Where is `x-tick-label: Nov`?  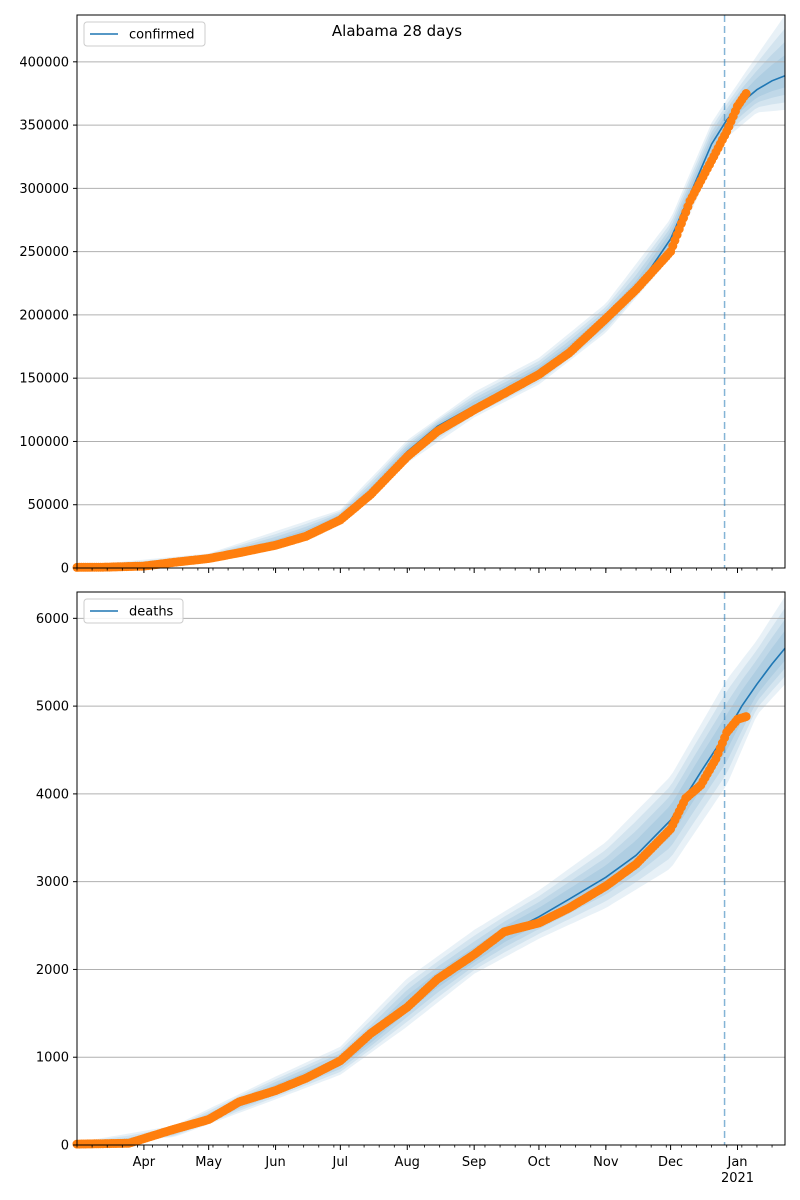 x-tick-label: Nov is located at coordinates (606, 1162).